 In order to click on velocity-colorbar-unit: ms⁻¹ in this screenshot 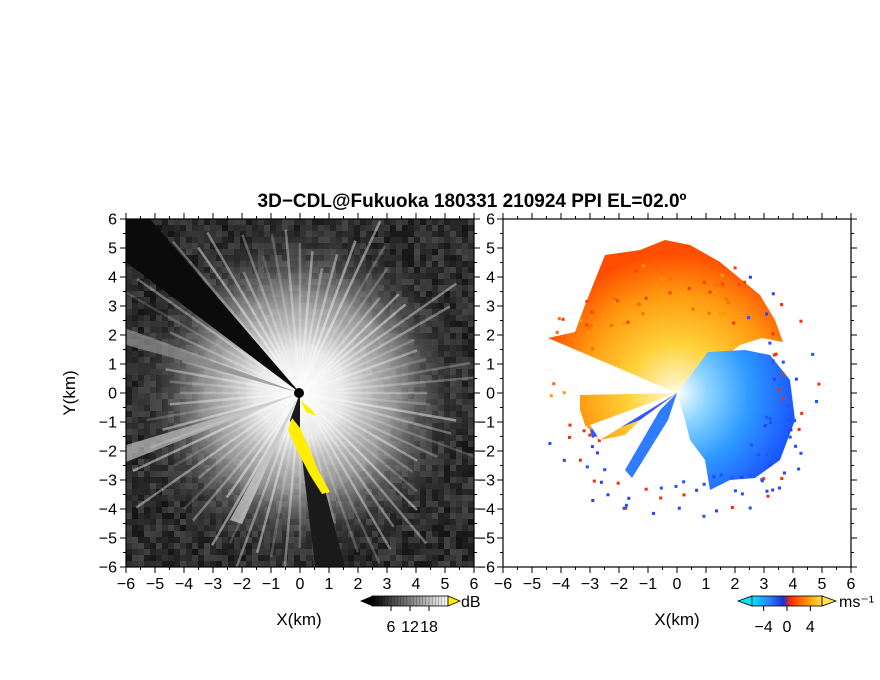, I will do `click(856, 602)`.